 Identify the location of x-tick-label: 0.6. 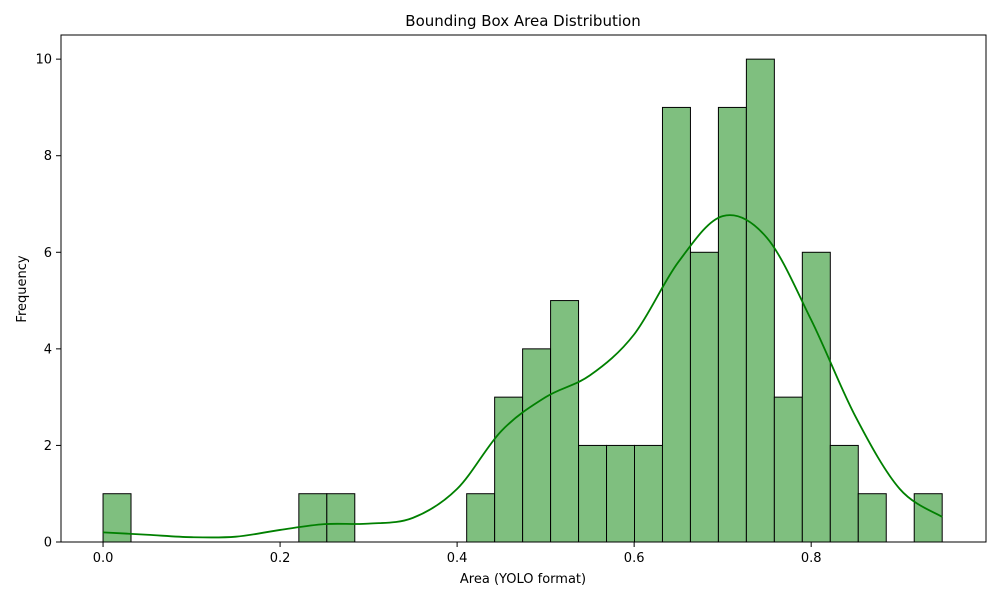
(634, 558).